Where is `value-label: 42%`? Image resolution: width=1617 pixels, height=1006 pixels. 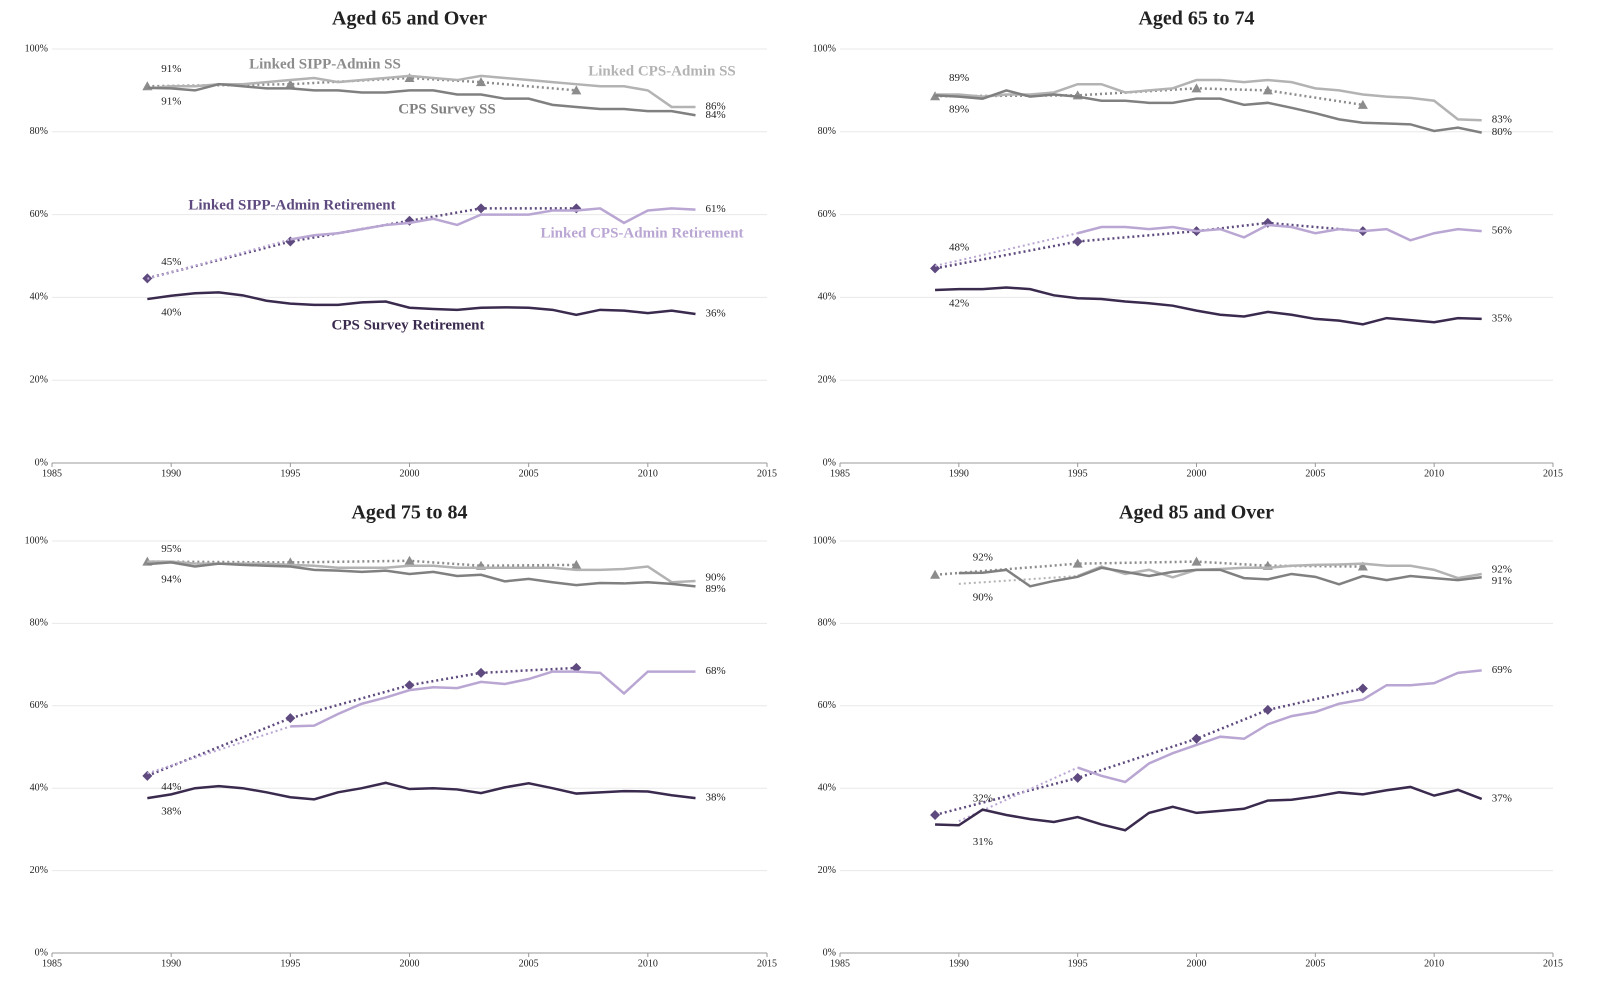
value-label: 42% is located at coordinates (959, 303).